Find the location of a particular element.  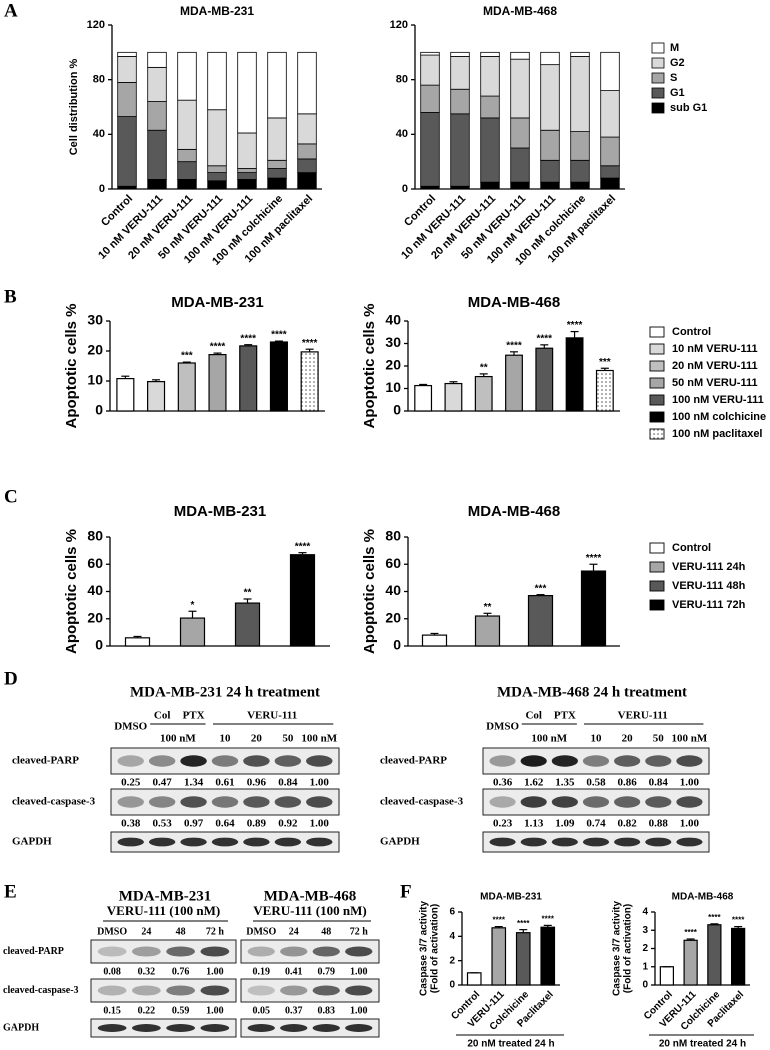

quantification: 0.96 is located at coordinates (257, 783).